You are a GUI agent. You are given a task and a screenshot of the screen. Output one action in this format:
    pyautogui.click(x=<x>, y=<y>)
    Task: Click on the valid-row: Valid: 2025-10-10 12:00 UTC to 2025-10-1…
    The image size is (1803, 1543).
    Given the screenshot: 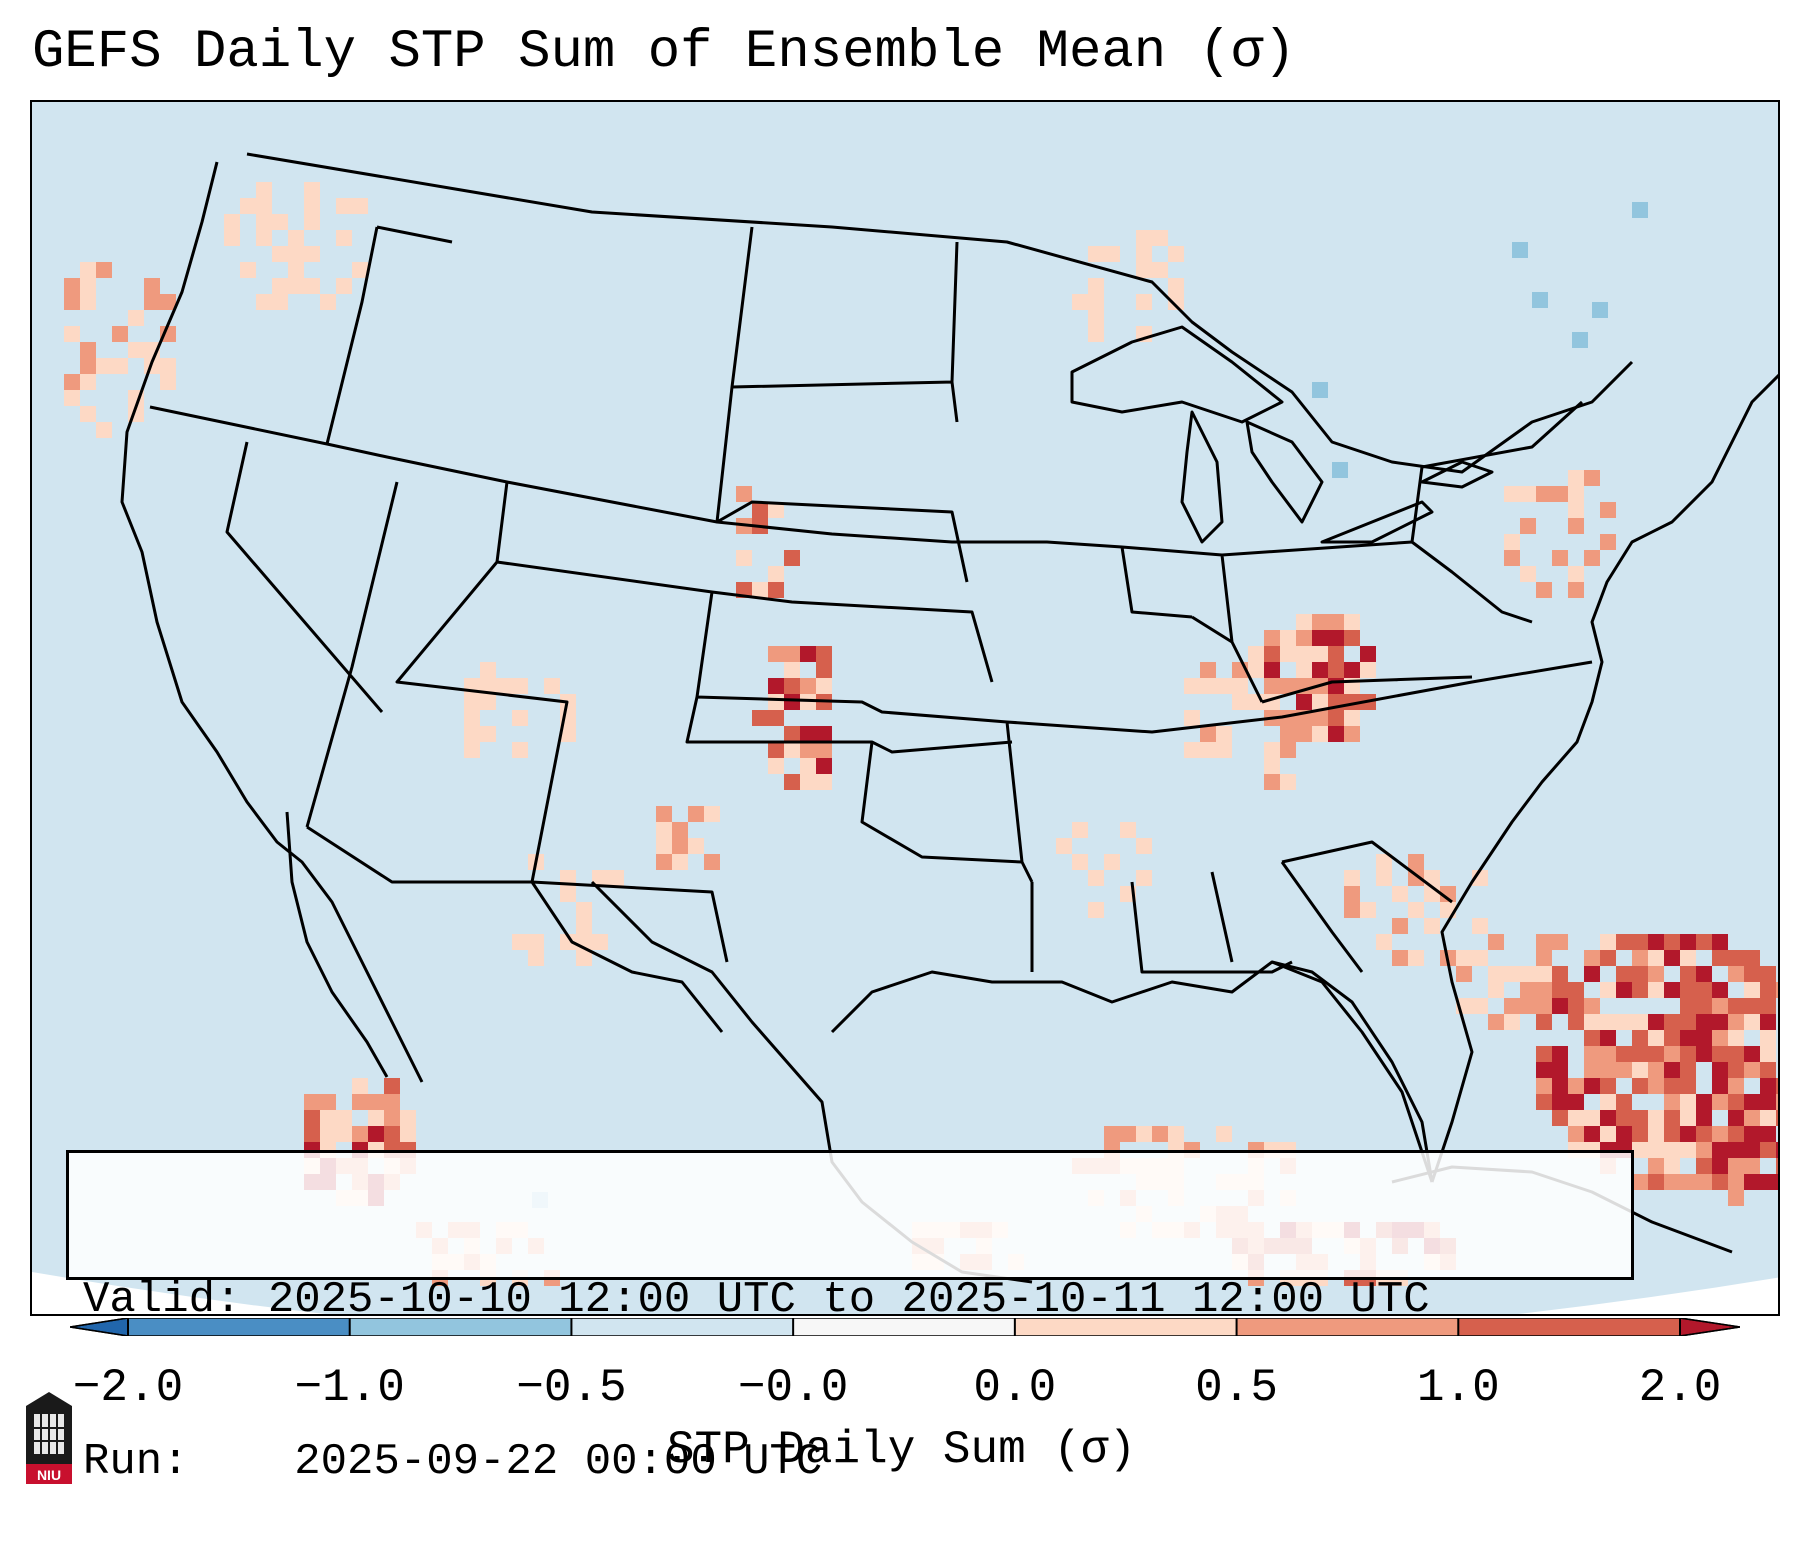 What is the action you would take?
    pyautogui.click(x=850, y=1300)
    